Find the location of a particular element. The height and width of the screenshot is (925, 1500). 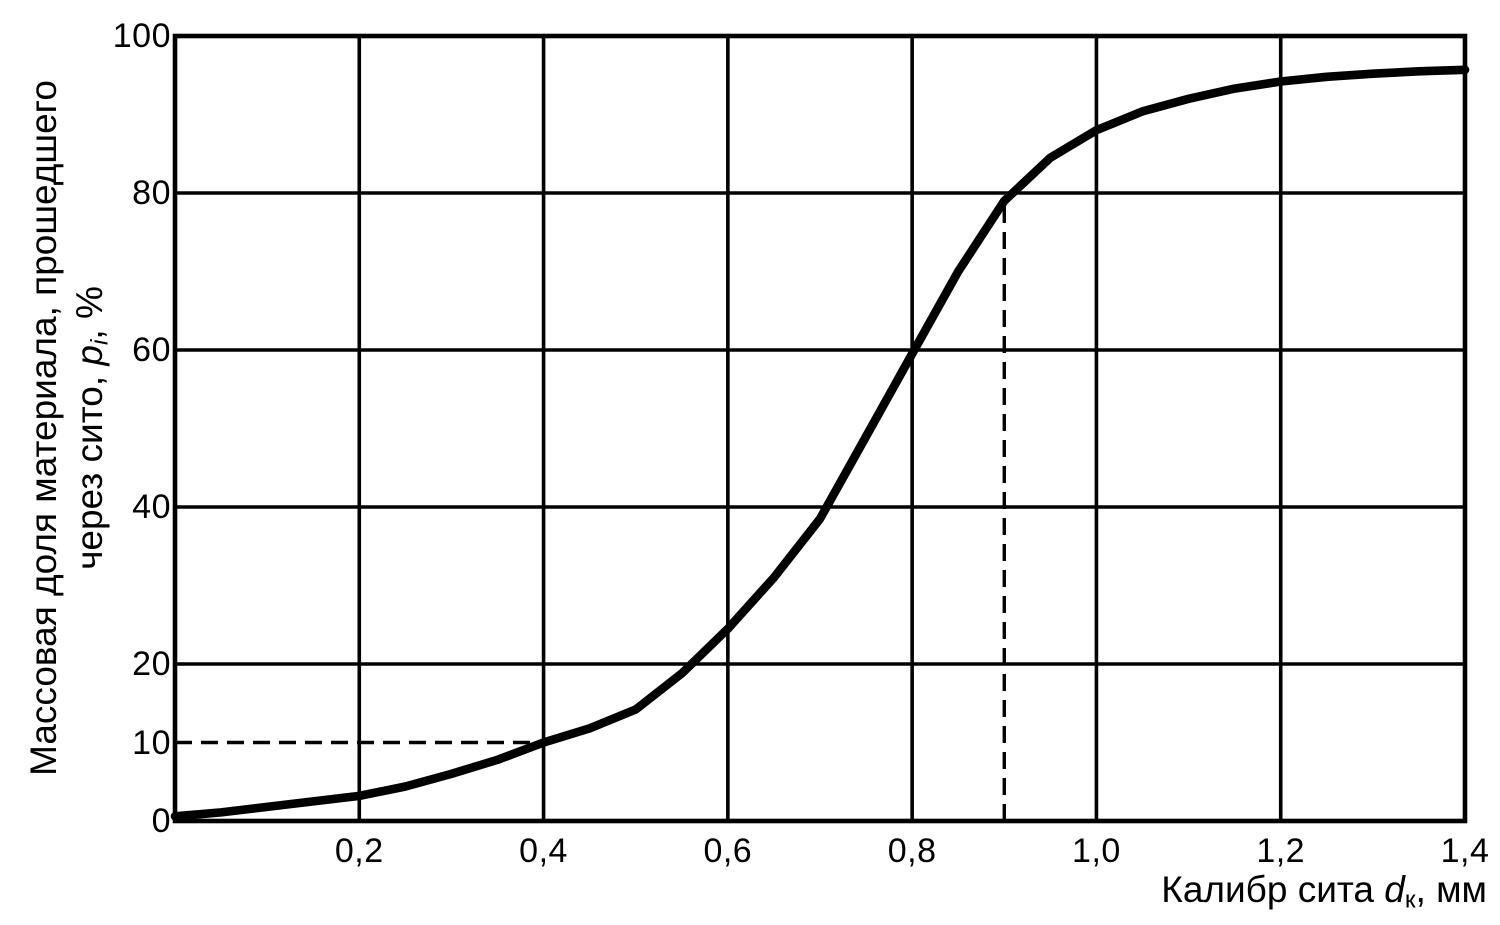

y-tick-label: 40 is located at coordinates (151, 507).